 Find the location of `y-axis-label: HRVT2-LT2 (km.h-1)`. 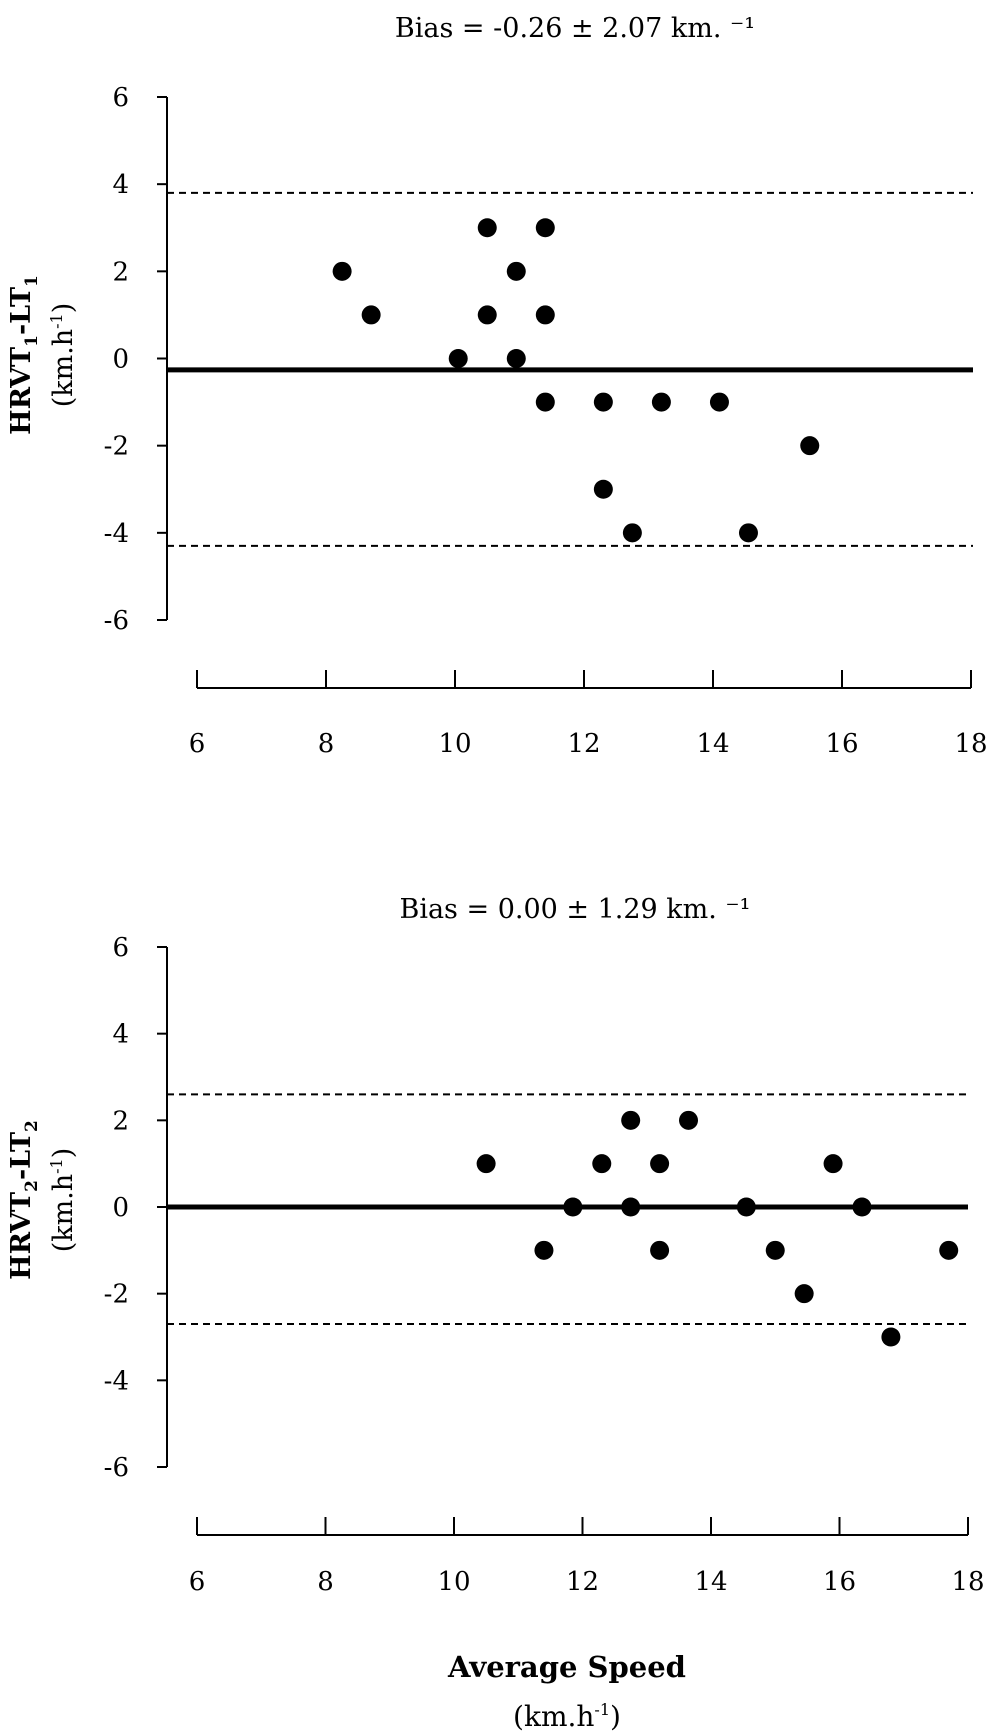

y-axis-label: HRVT2-LT2 (km.h-1) is located at coordinates (42, 1200).